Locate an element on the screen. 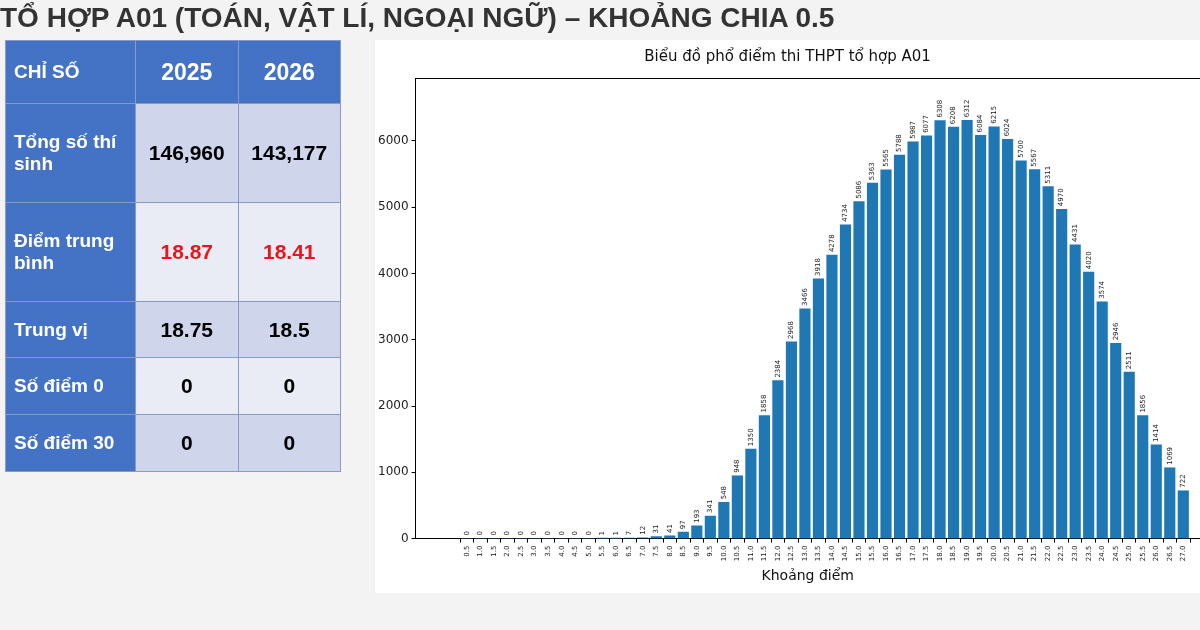 The height and width of the screenshot is (630, 1200). text: 18.87 is located at coordinates (187, 251).